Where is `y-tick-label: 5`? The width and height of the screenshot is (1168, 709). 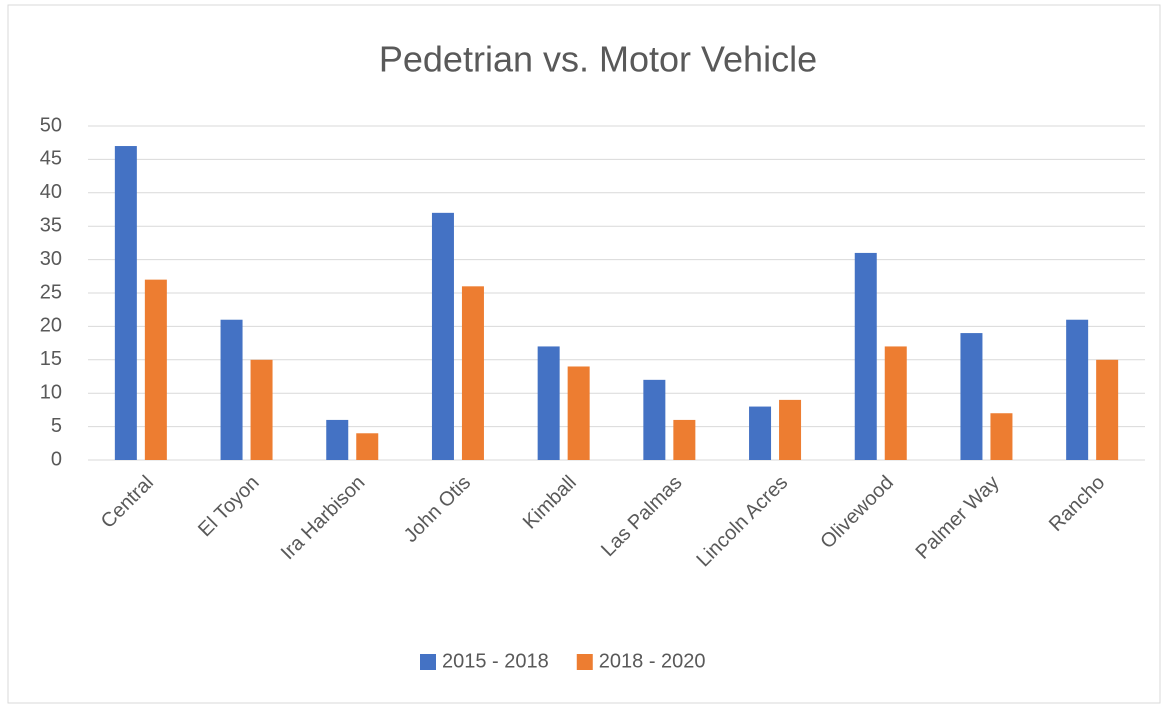 y-tick-label: 5 is located at coordinates (56, 426).